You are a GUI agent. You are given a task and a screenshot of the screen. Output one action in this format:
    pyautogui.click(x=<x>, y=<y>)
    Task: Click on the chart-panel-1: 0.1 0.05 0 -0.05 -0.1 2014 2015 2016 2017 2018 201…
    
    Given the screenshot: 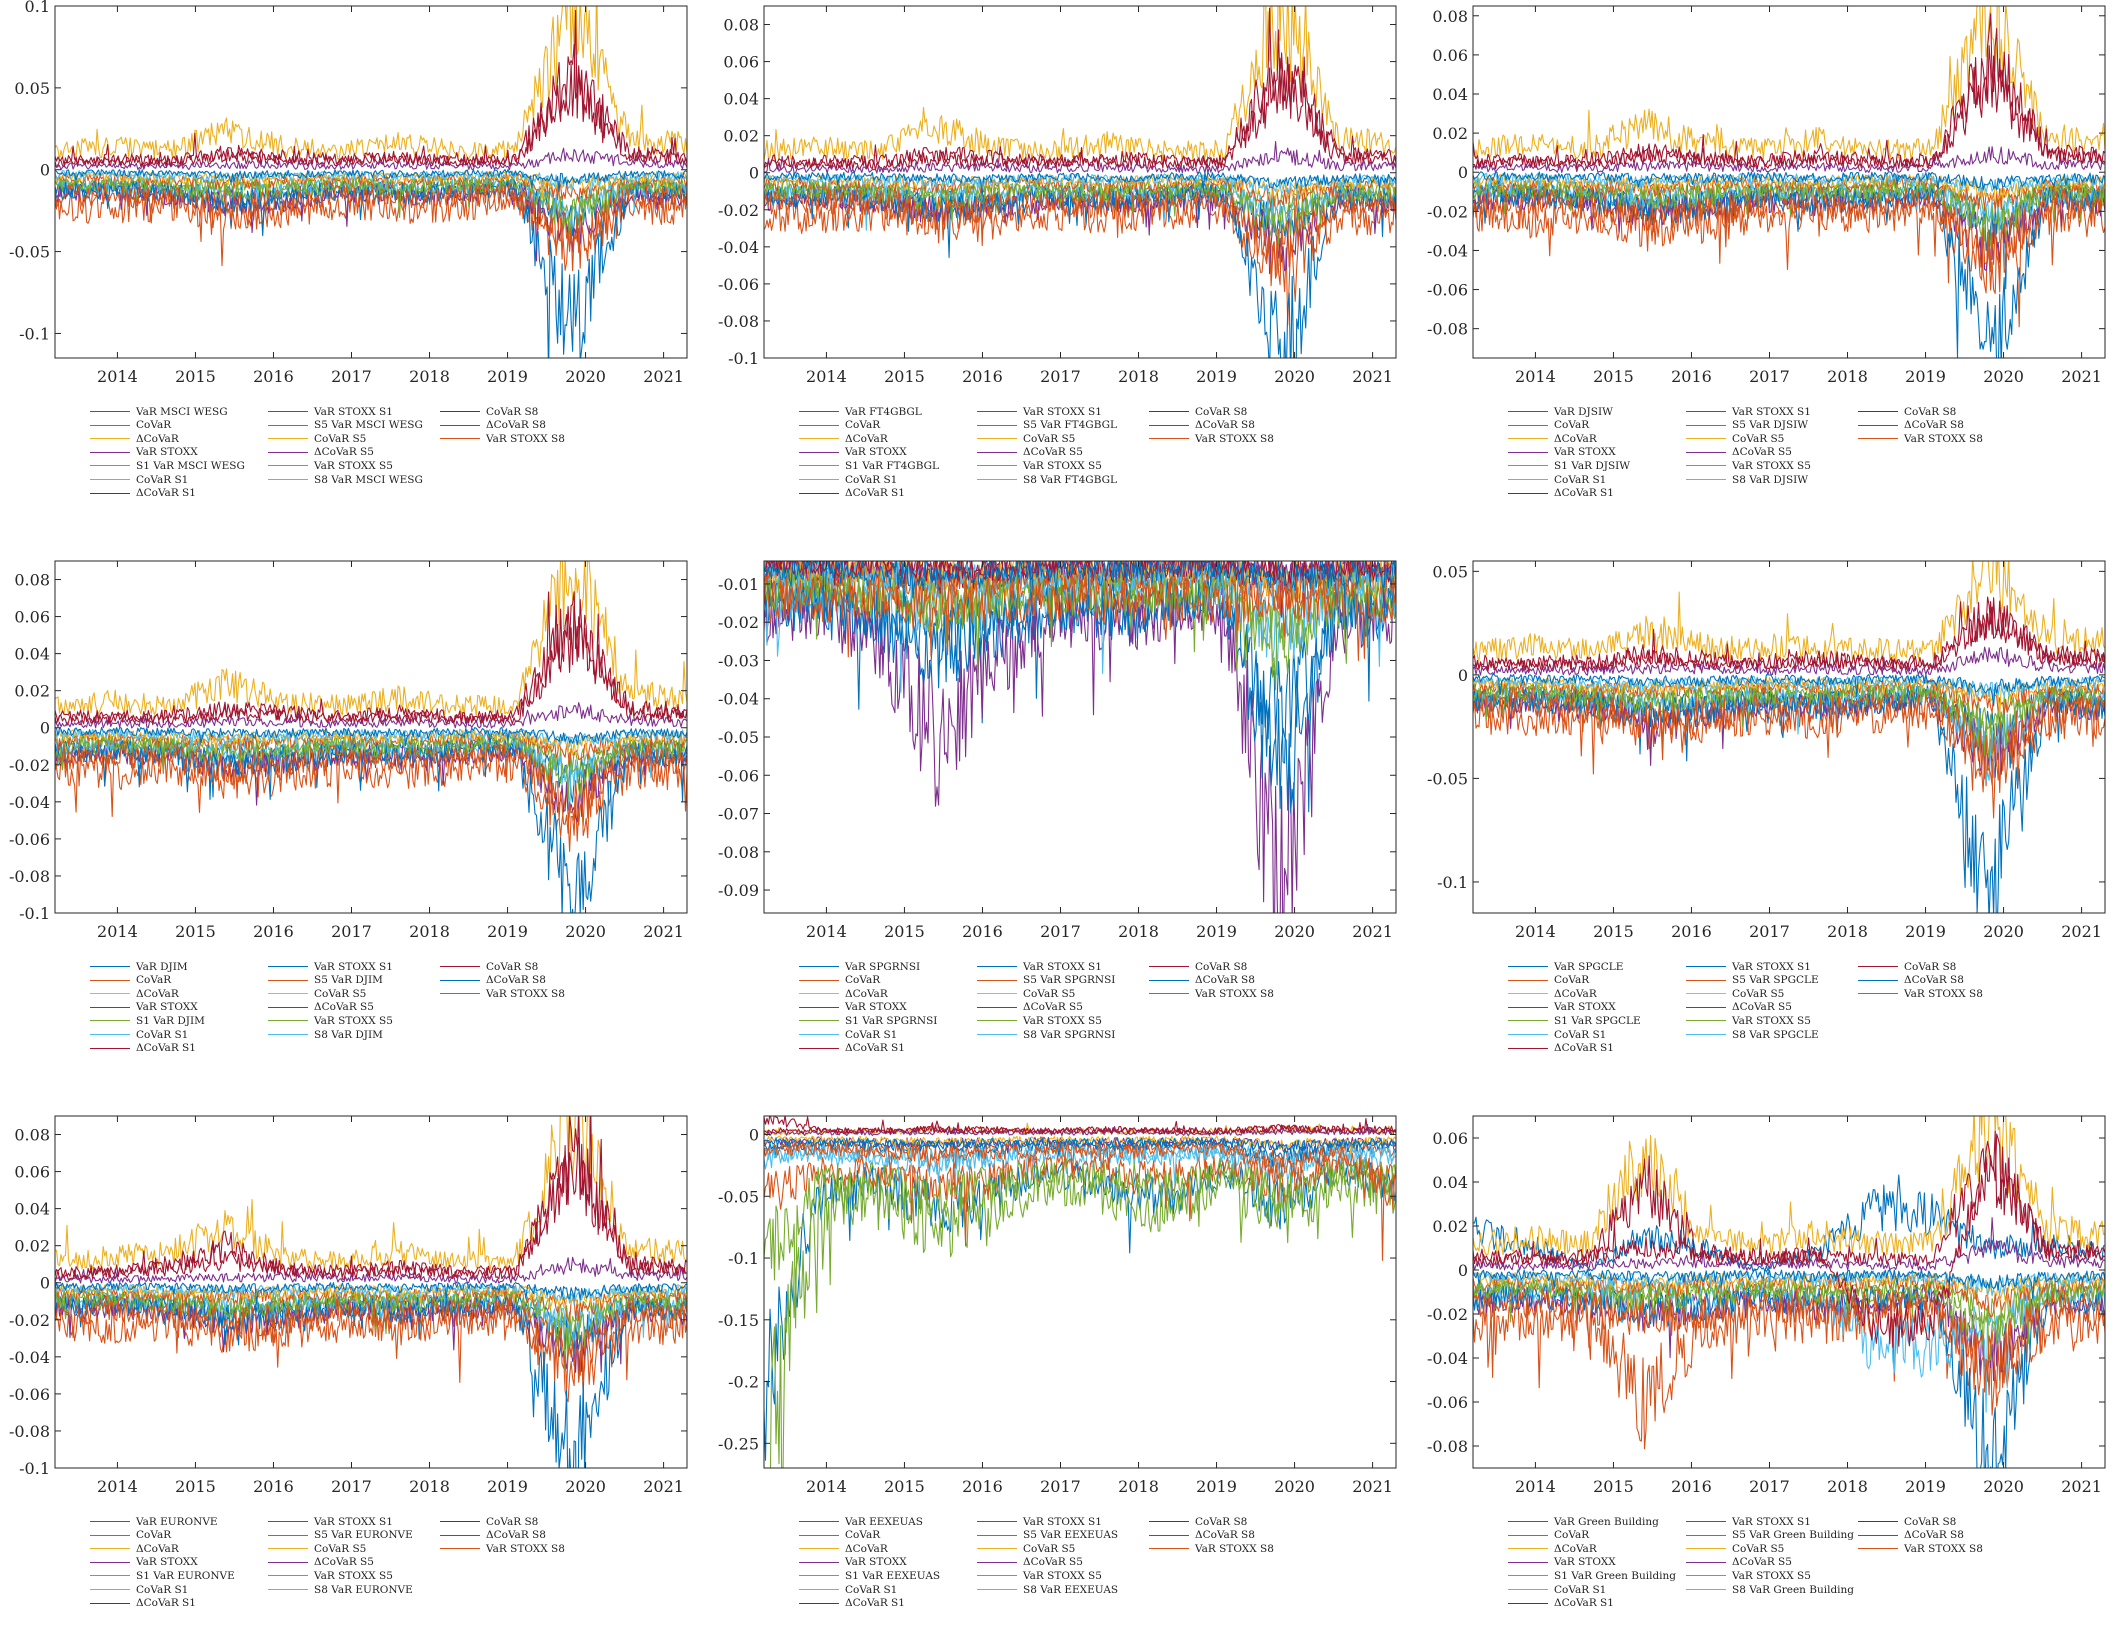 What is the action you would take?
    pyautogui.click(x=354, y=270)
    